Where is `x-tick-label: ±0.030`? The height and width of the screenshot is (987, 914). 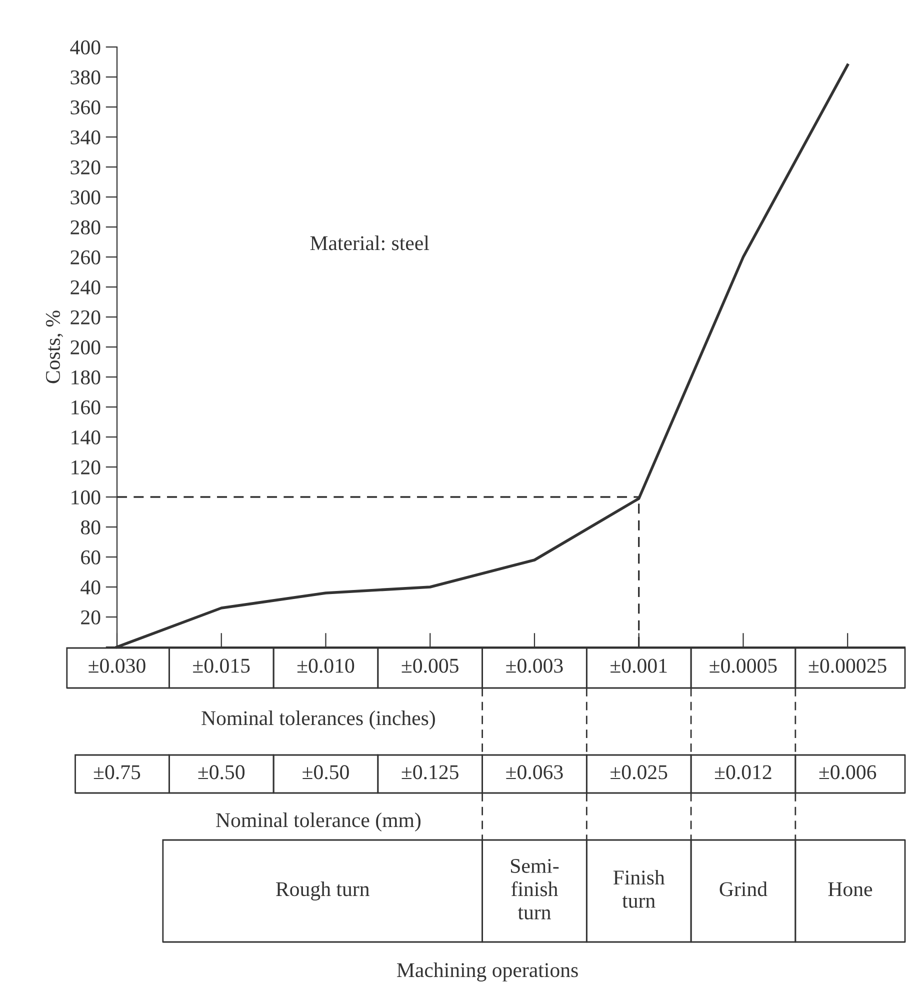 x-tick-label: ±0.030 is located at coordinates (117, 665).